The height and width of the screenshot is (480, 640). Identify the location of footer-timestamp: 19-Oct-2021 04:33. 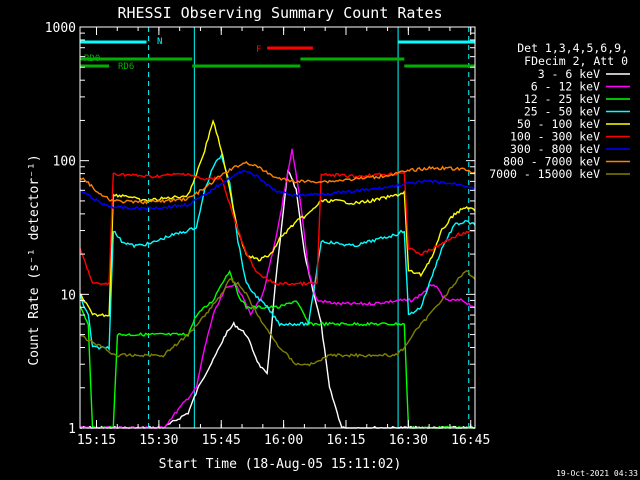
(597, 473).